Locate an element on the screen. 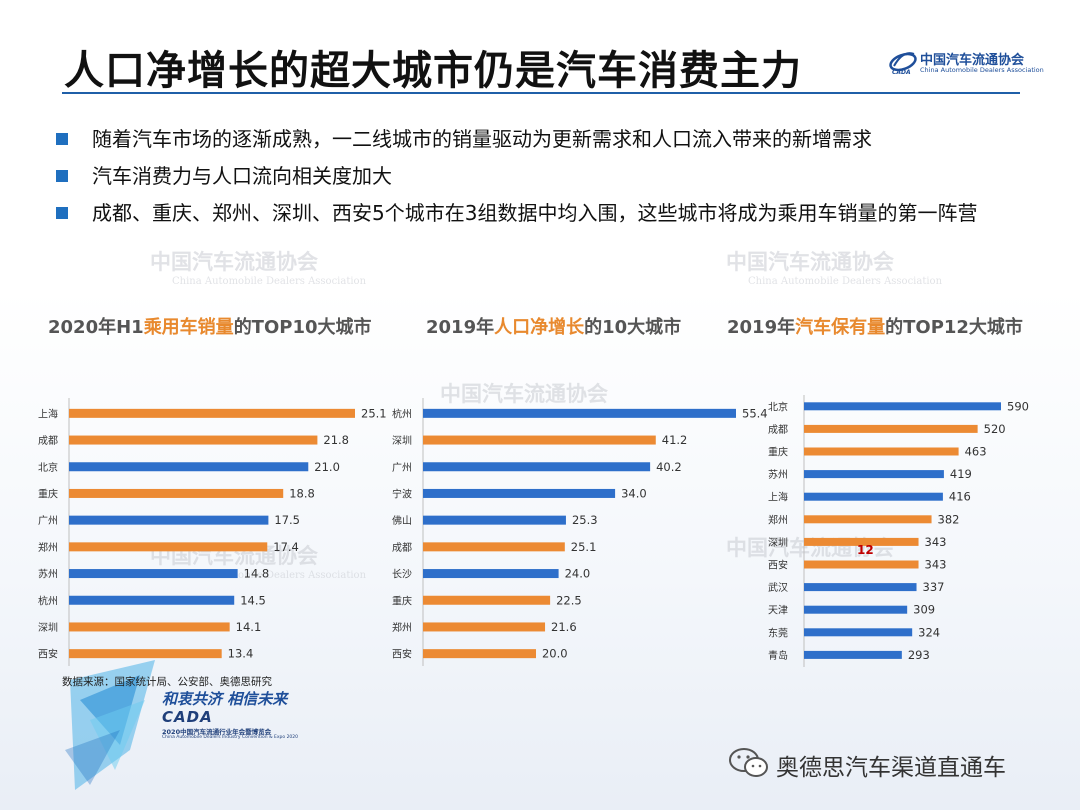 Image resolution: width=1080 pixels, height=810 pixels. chart-title-population: 2019年人口净增长的10大城市 is located at coordinates (553, 326).